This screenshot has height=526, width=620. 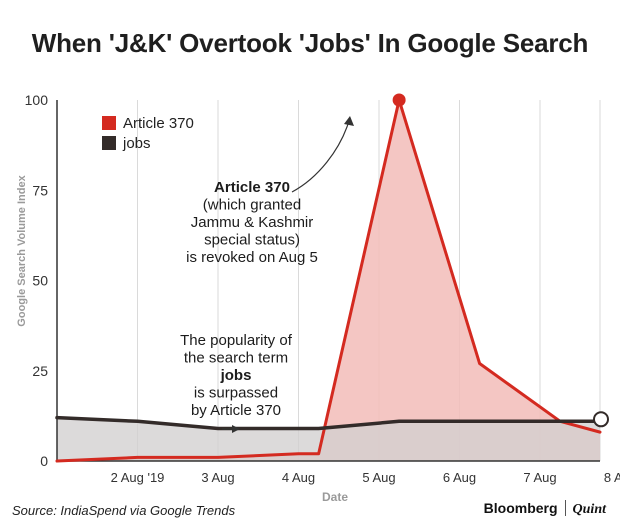 I want to click on peak-point-marker, so click(x=399, y=100).